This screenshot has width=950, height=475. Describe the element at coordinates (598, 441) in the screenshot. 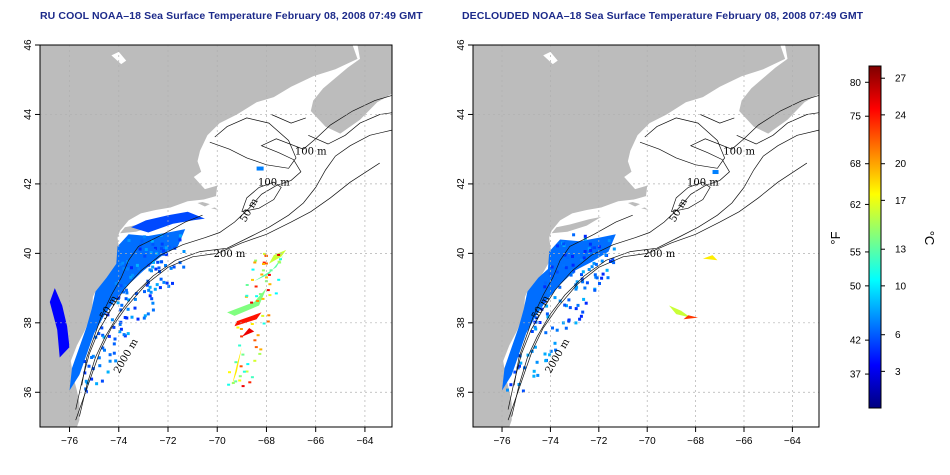

I see `x-tick-label: −72` at that location.